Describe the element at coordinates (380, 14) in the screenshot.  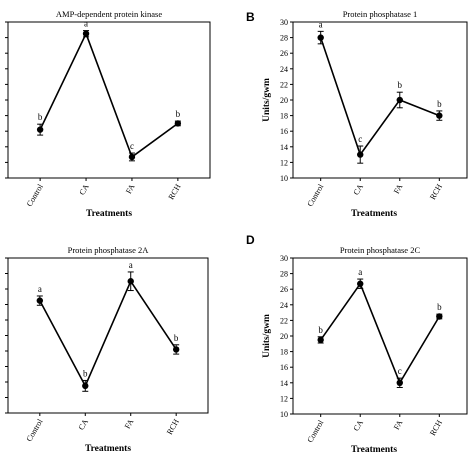
I see `chart-title: Protein phosphatase 1` at that location.